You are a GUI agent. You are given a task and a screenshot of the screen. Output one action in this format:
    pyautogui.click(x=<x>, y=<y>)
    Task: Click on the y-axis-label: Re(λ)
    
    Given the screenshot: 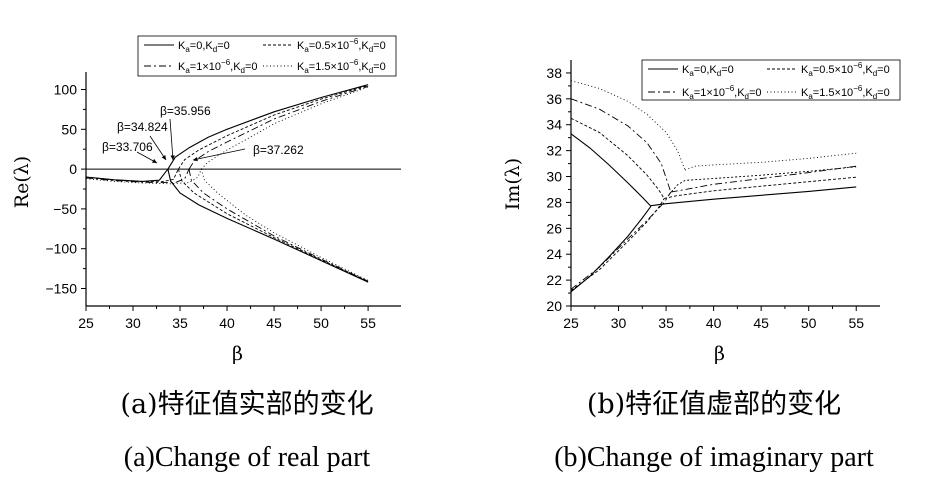 What is the action you would take?
    pyautogui.click(x=22, y=182)
    